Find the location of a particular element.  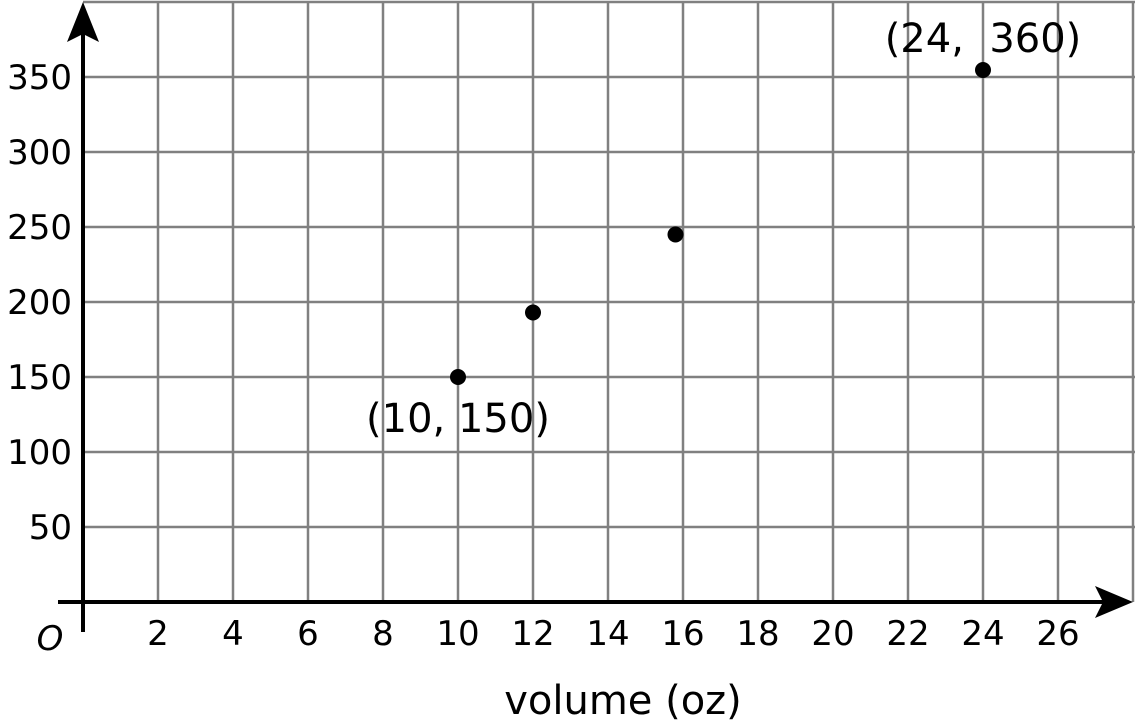

x-tick-label: 20 is located at coordinates (832, 634).